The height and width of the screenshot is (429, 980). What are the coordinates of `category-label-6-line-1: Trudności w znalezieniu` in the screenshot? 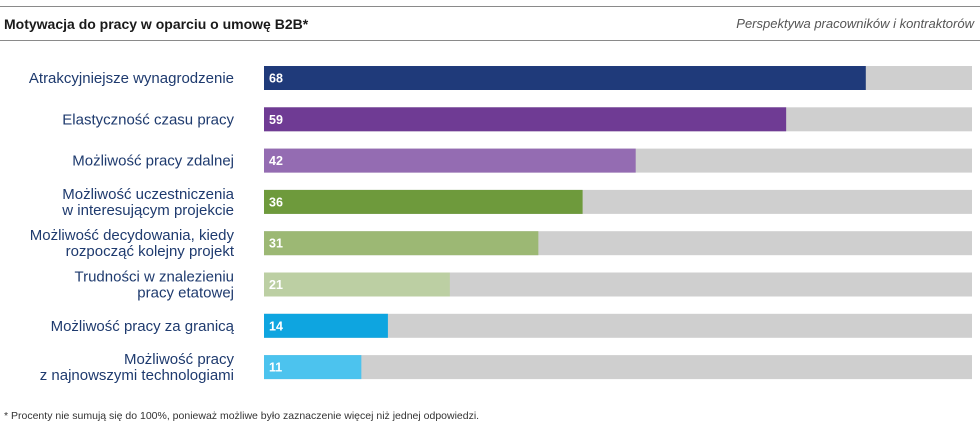 It's located at (154, 277).